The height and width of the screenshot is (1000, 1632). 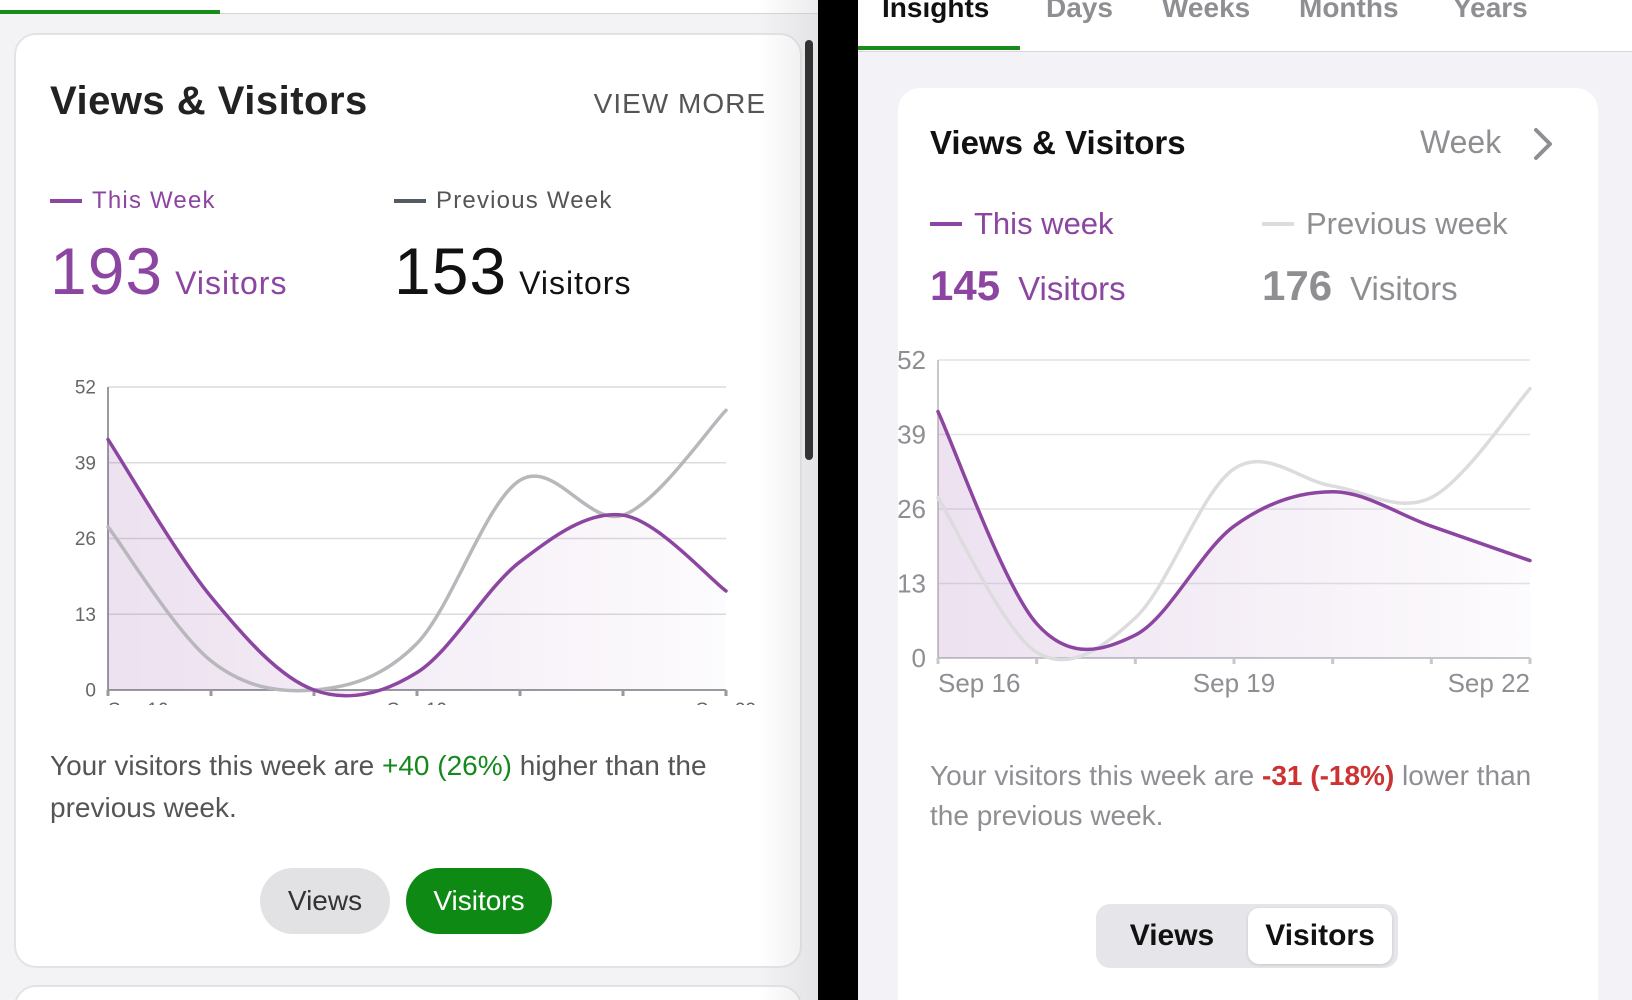 What do you see at coordinates (110, 12) in the screenshot?
I see `android-active-tab-indicator` at bounding box center [110, 12].